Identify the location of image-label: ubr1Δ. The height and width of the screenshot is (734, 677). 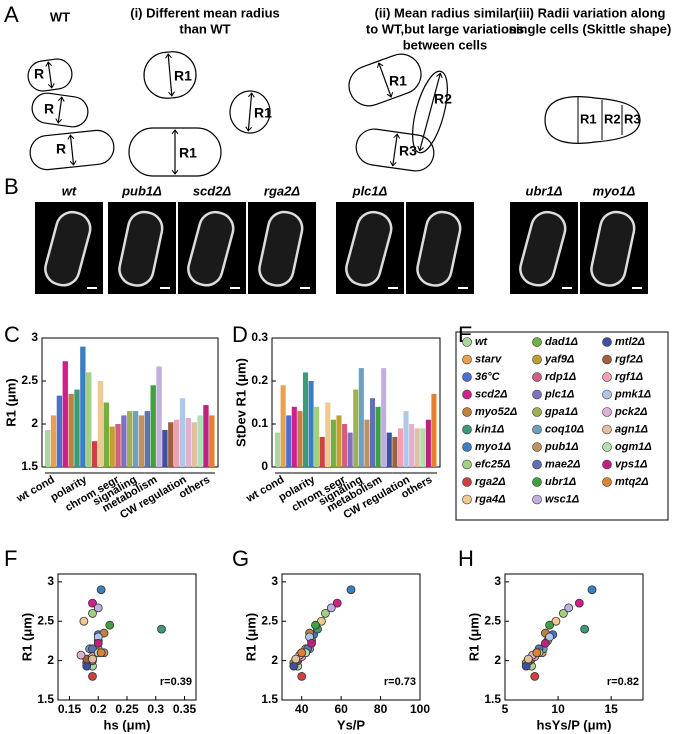
(544, 190).